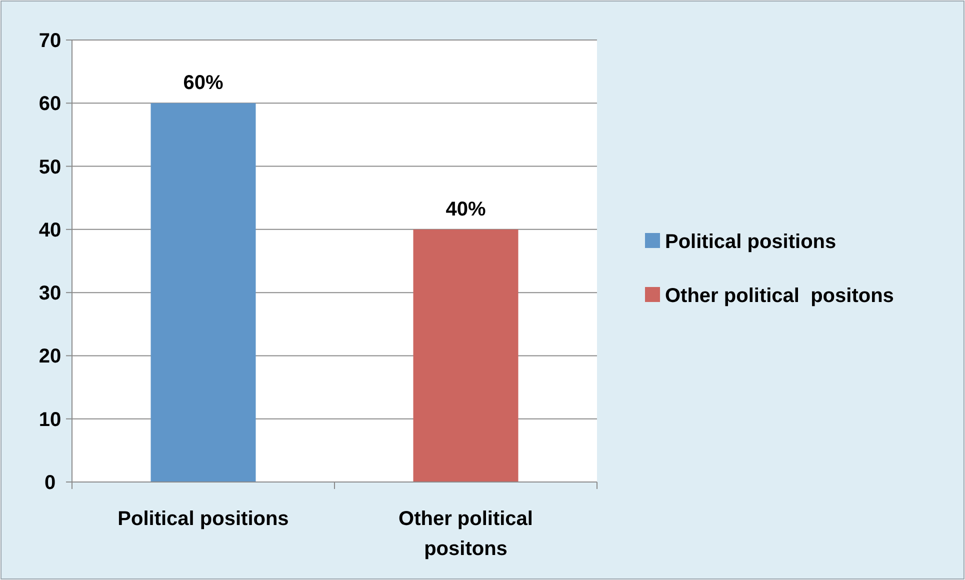  What do you see at coordinates (50, 167) in the screenshot?
I see `y-tick-label: 50` at bounding box center [50, 167].